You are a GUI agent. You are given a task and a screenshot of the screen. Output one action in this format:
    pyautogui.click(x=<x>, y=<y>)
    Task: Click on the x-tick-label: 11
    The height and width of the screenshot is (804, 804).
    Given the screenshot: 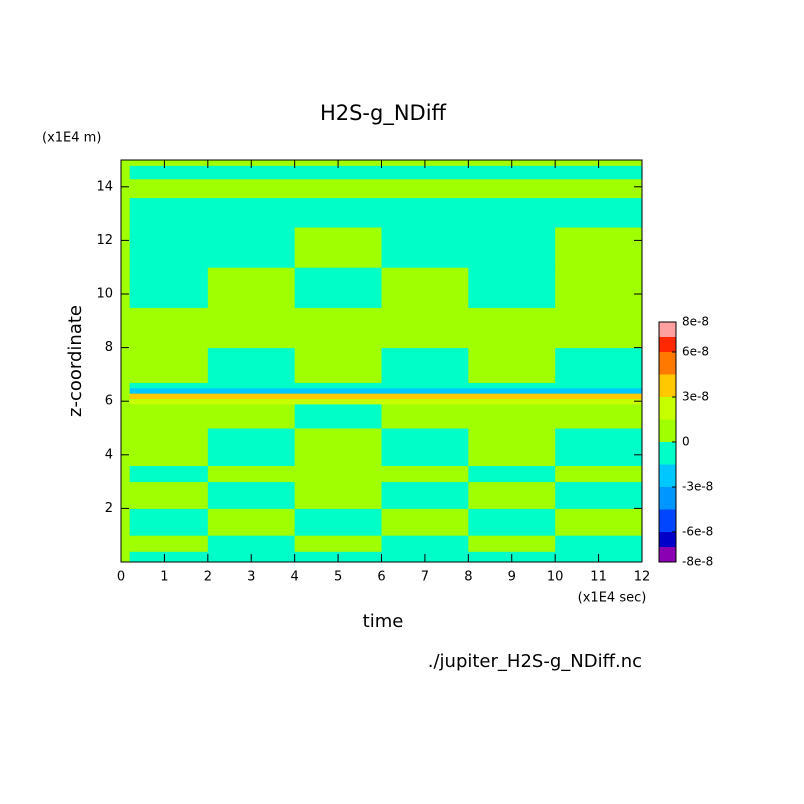 What is the action you would take?
    pyautogui.click(x=598, y=577)
    